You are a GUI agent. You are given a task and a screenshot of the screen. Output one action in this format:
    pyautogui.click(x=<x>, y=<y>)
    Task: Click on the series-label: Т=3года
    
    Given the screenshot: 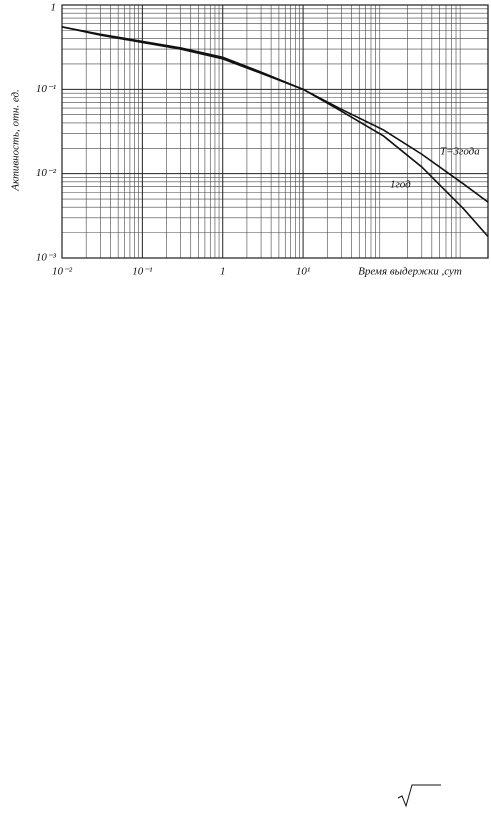 What is the action you would take?
    pyautogui.click(x=460, y=152)
    